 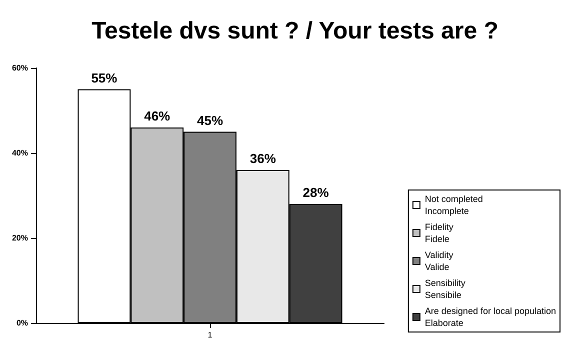 What do you see at coordinates (20, 68) in the screenshot?
I see `y-tick-label: 60%` at bounding box center [20, 68].